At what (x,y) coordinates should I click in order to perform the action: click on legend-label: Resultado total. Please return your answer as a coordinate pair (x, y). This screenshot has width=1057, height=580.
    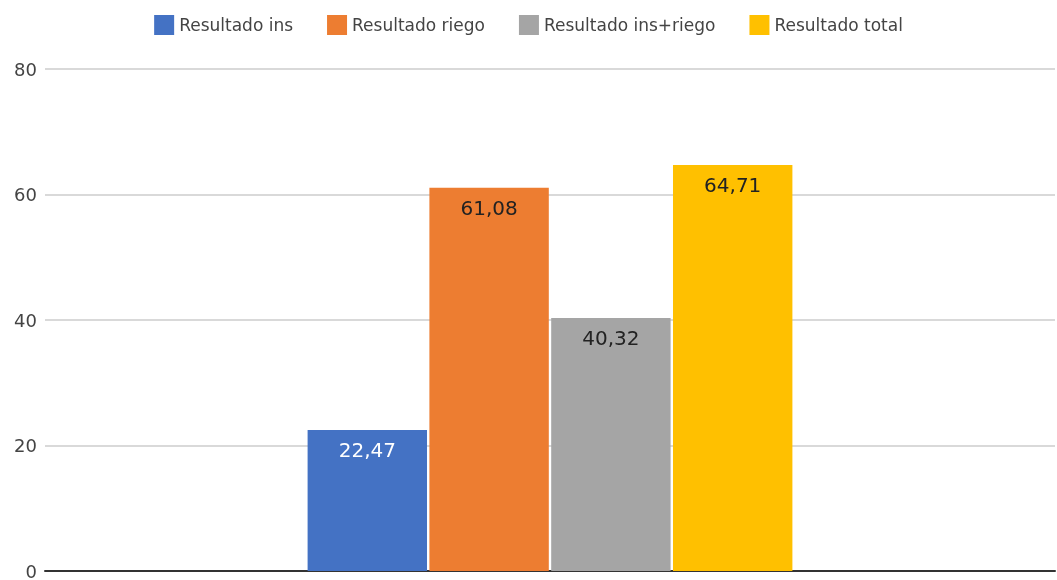
    Looking at the image, I should click on (838, 25).